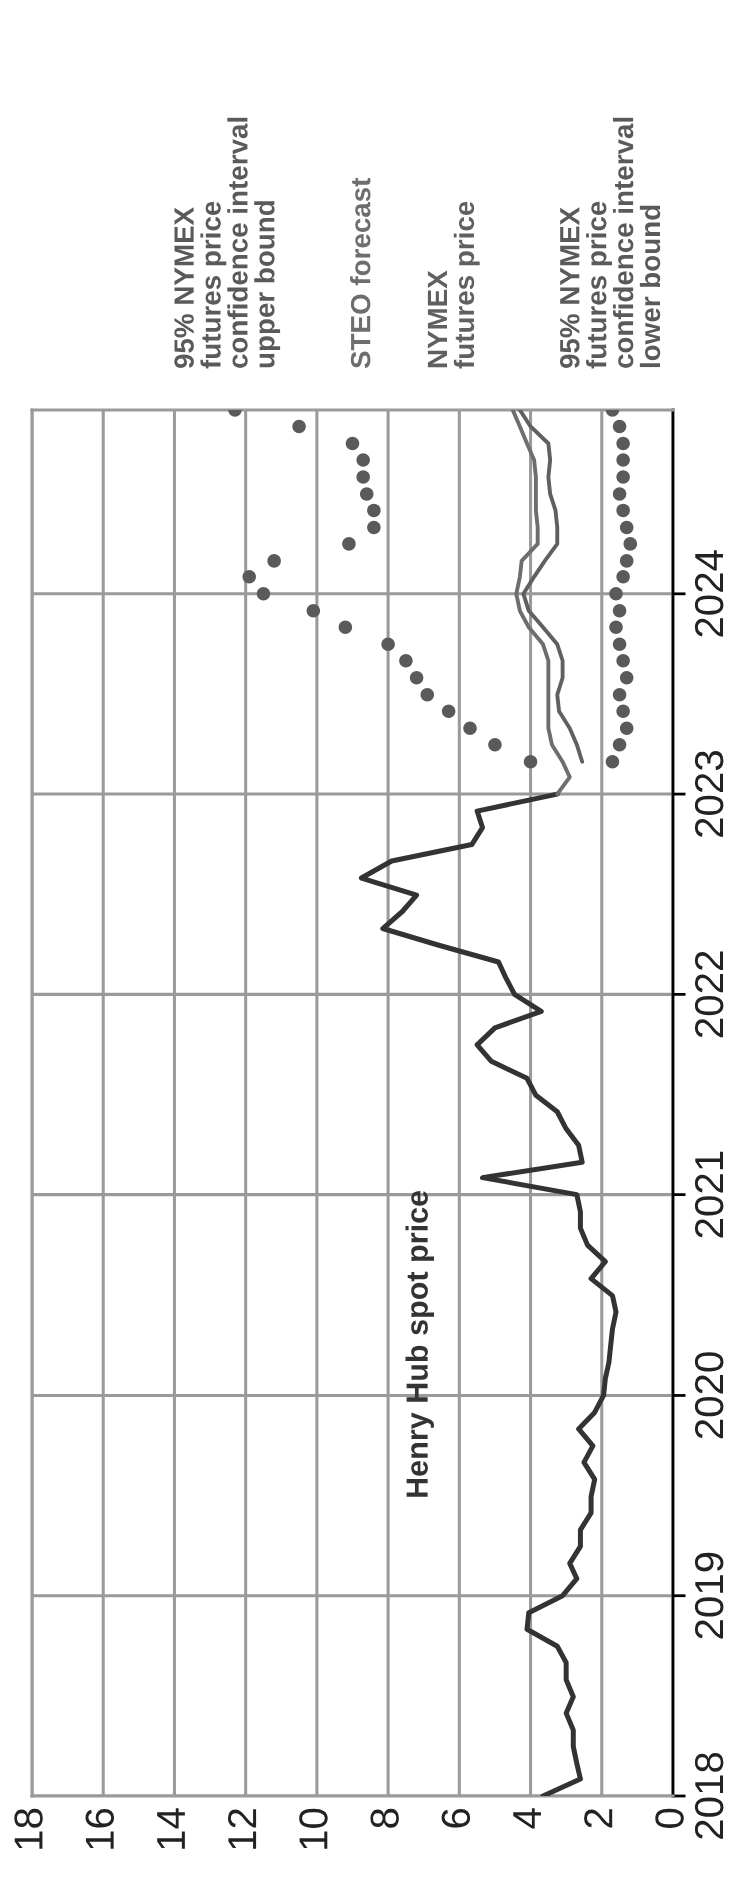  Describe the element at coordinates (227, 243) in the screenshot. I see `text: 95% NYMEX futures price confidence interval upper bound` at that location.